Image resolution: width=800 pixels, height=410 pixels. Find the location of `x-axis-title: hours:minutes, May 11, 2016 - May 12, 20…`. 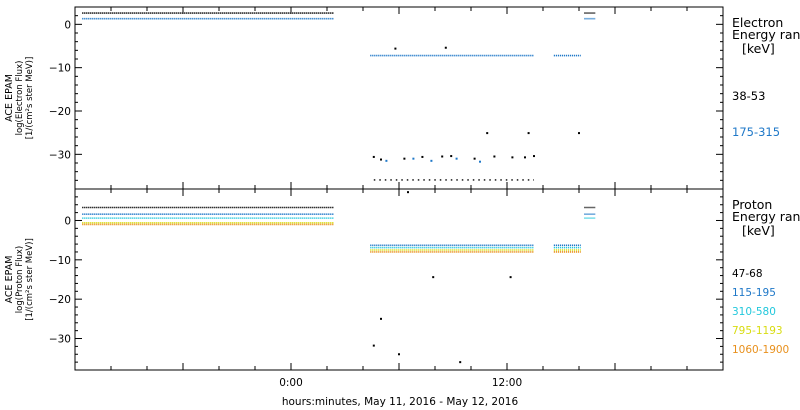

x-axis-title: hours:minutes, May 11, 2016 - May 12, 20… is located at coordinates (400, 402).